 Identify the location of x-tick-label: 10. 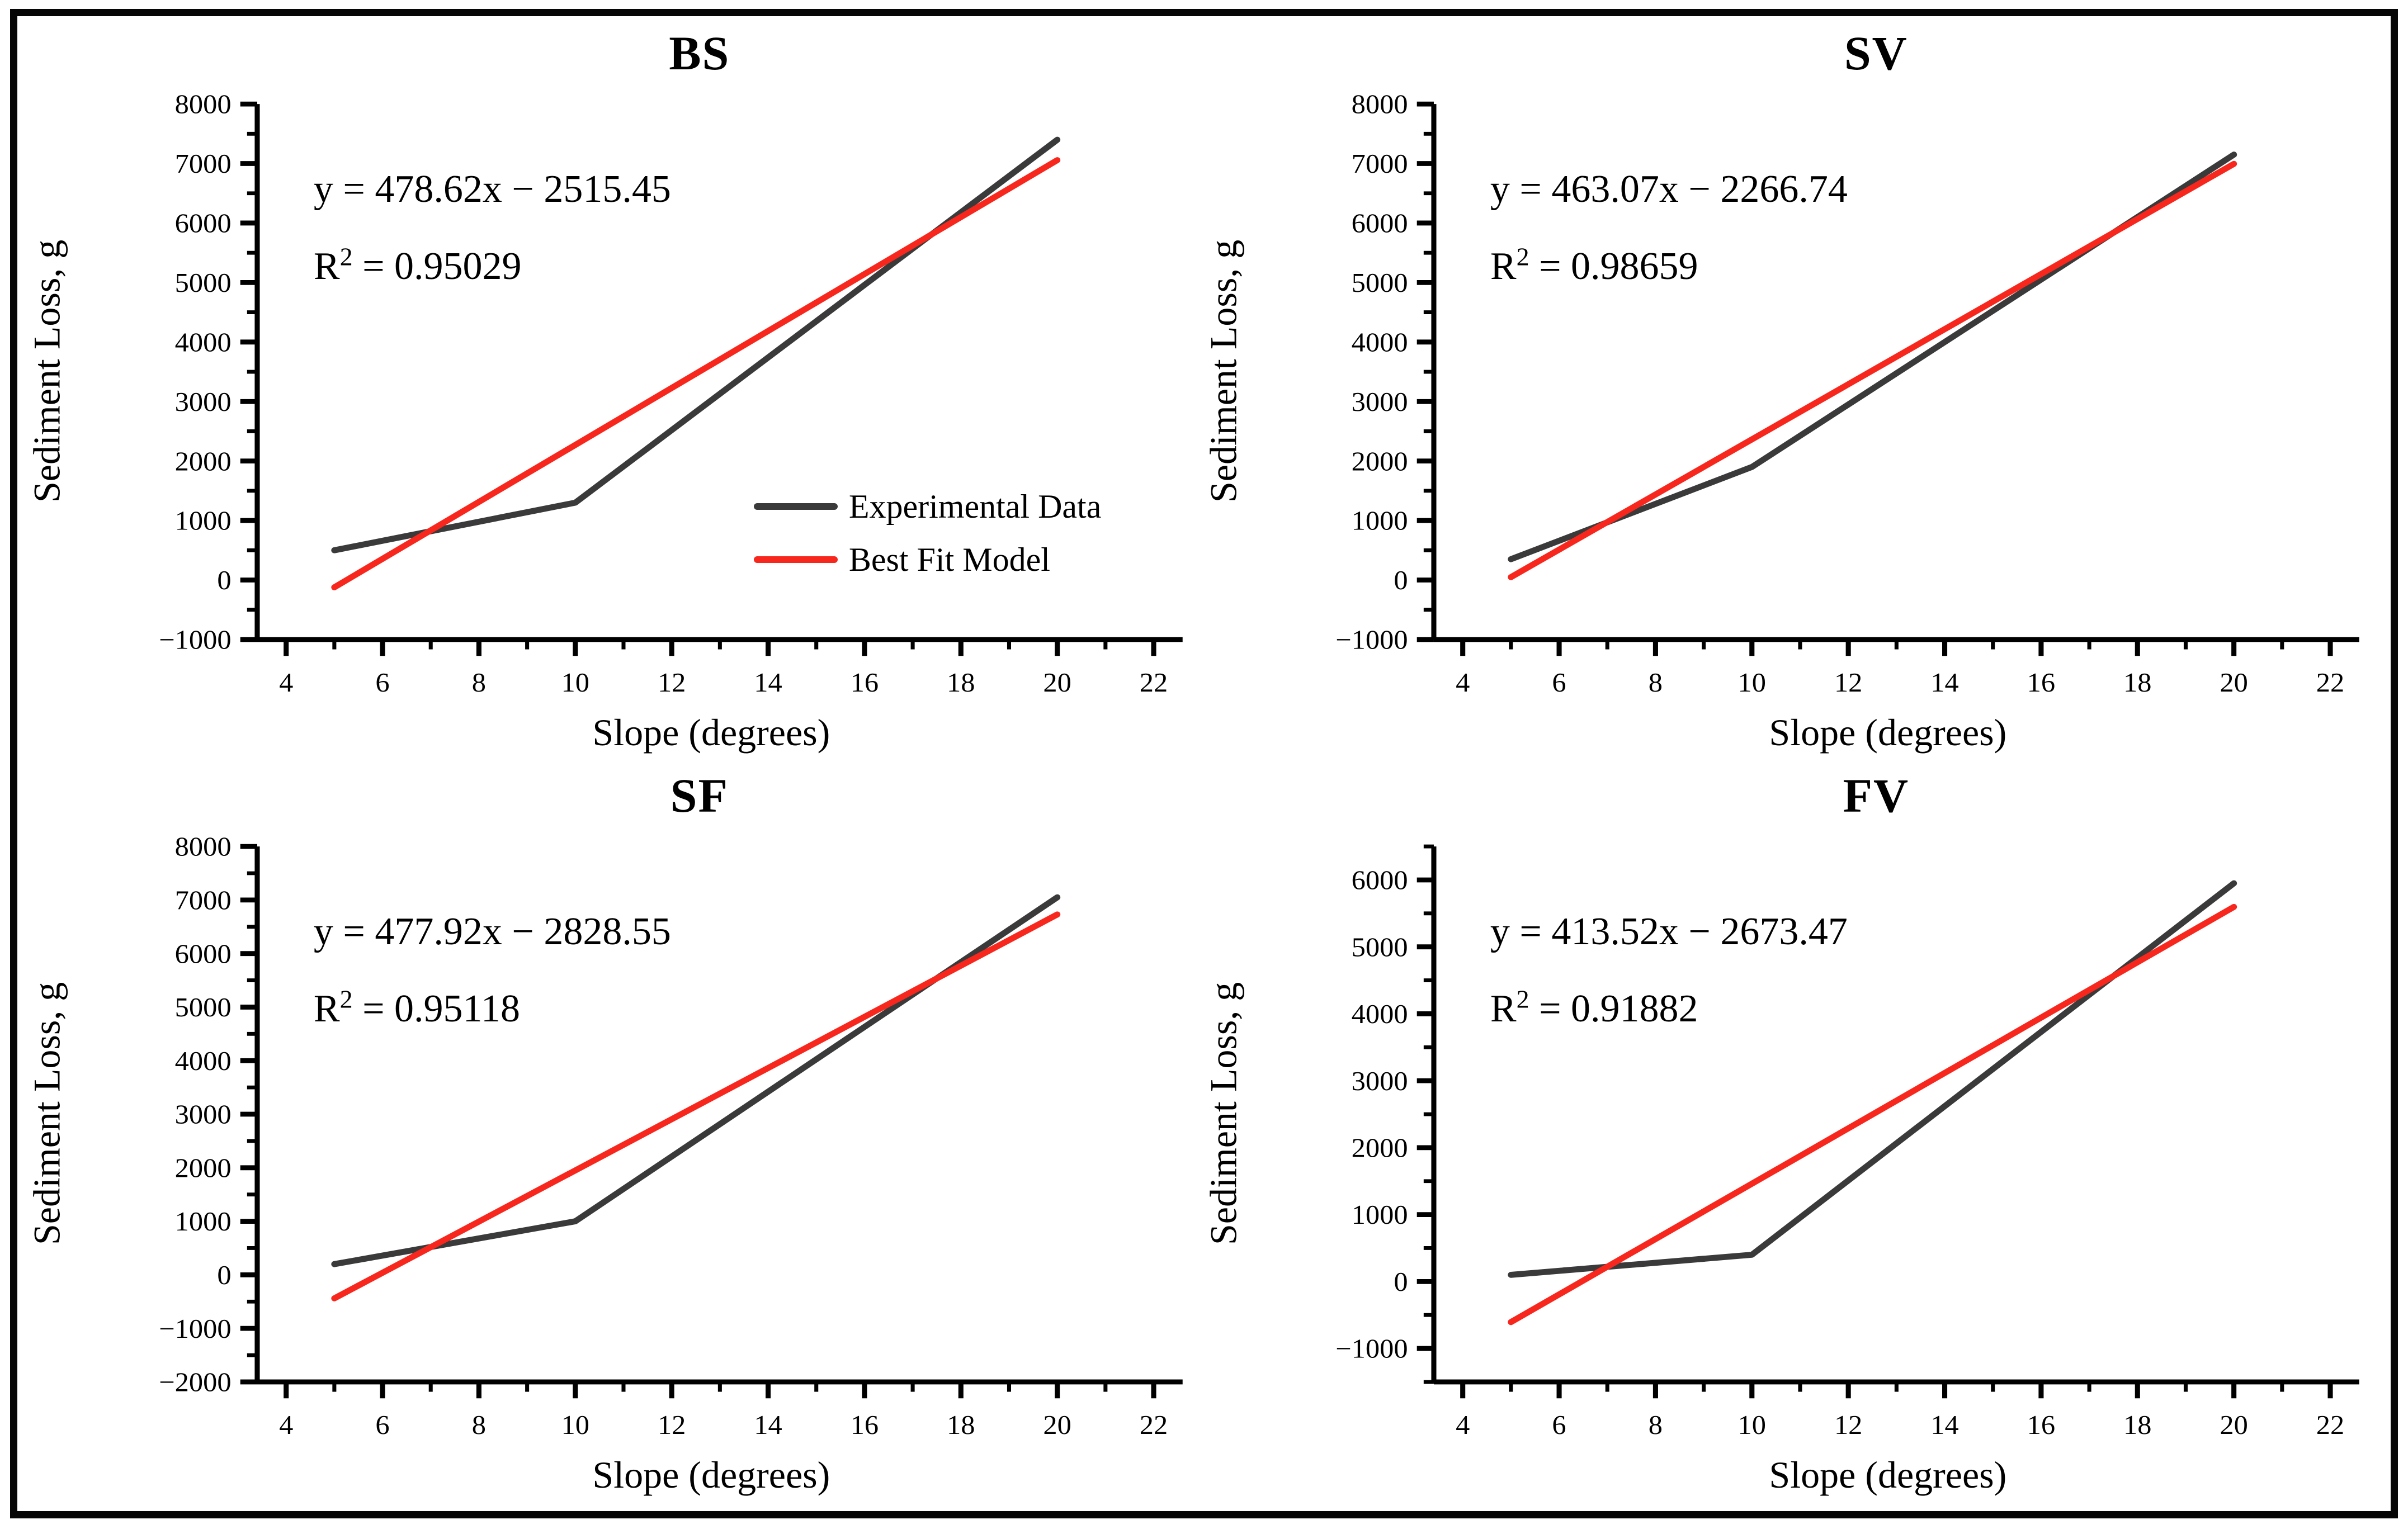
(575, 1424).